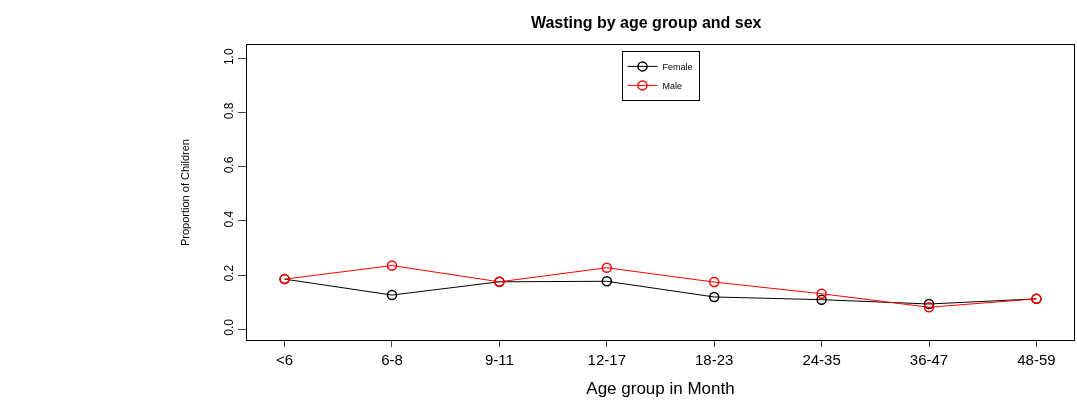 Image resolution: width=1077 pixels, height=414 pixels. Describe the element at coordinates (929, 359) in the screenshot. I see `x-tick-label: 36-47` at that location.